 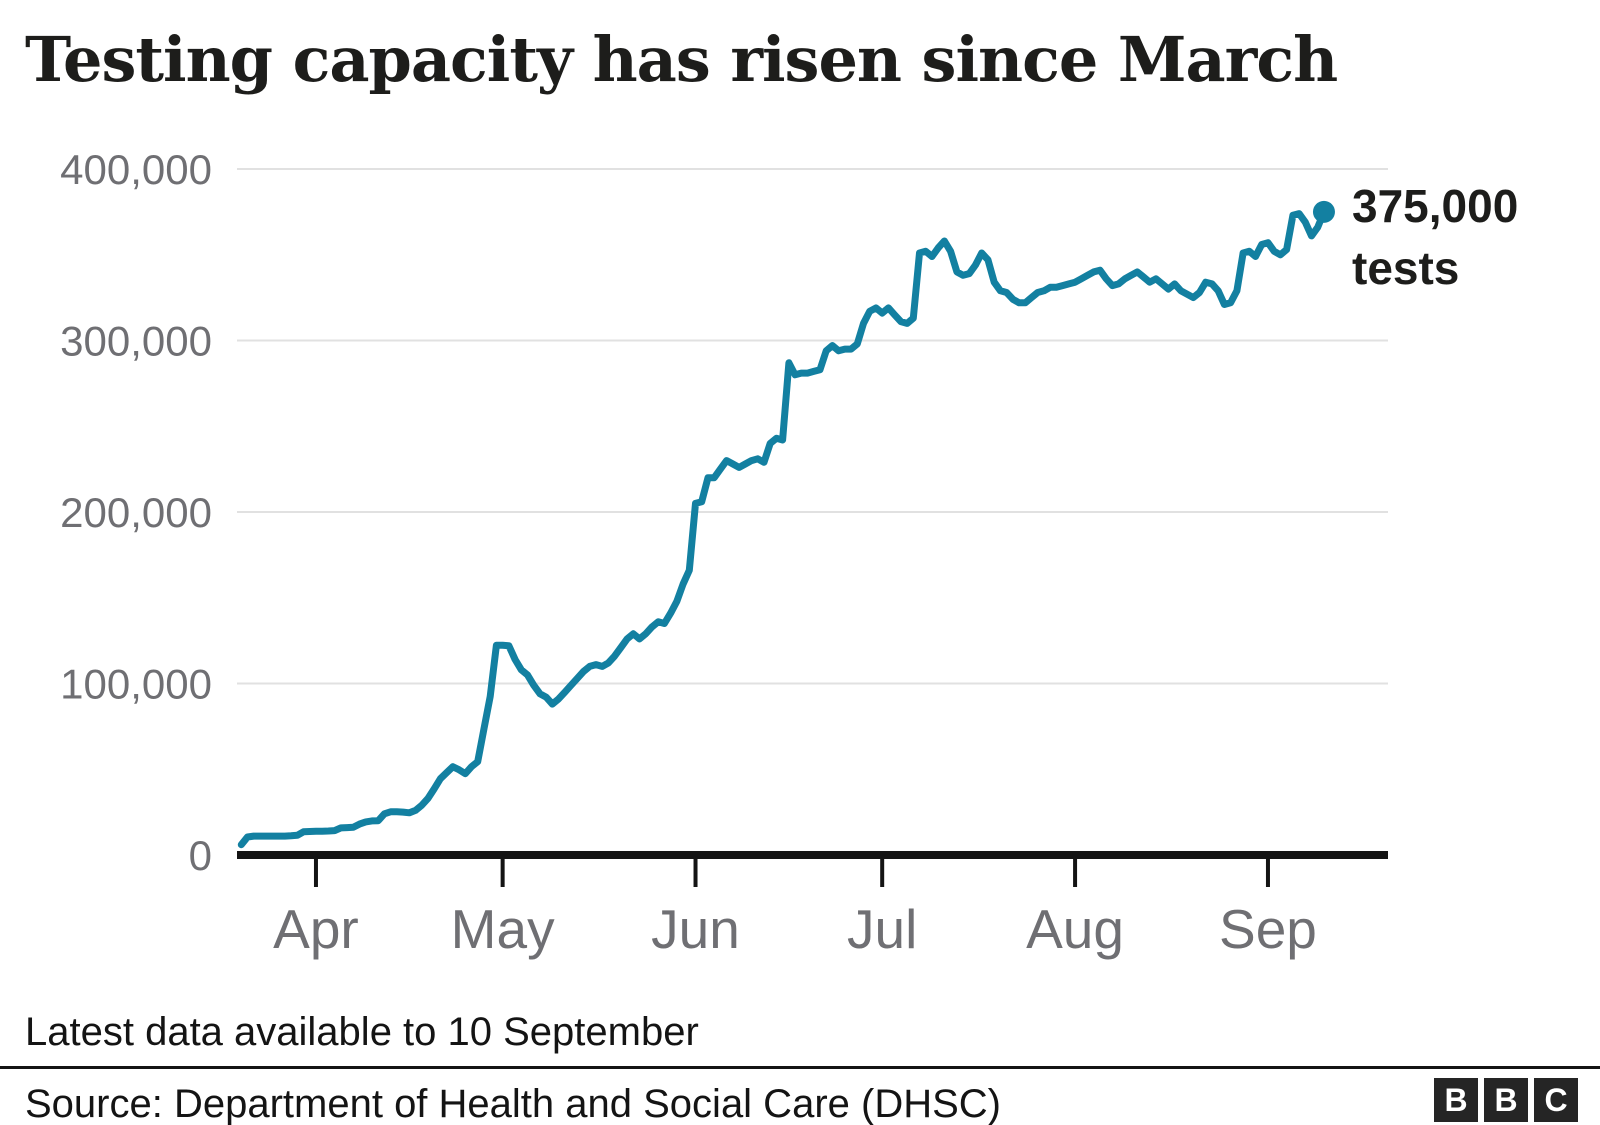 I want to click on x-tick-label: Sep, so click(x=1268, y=929).